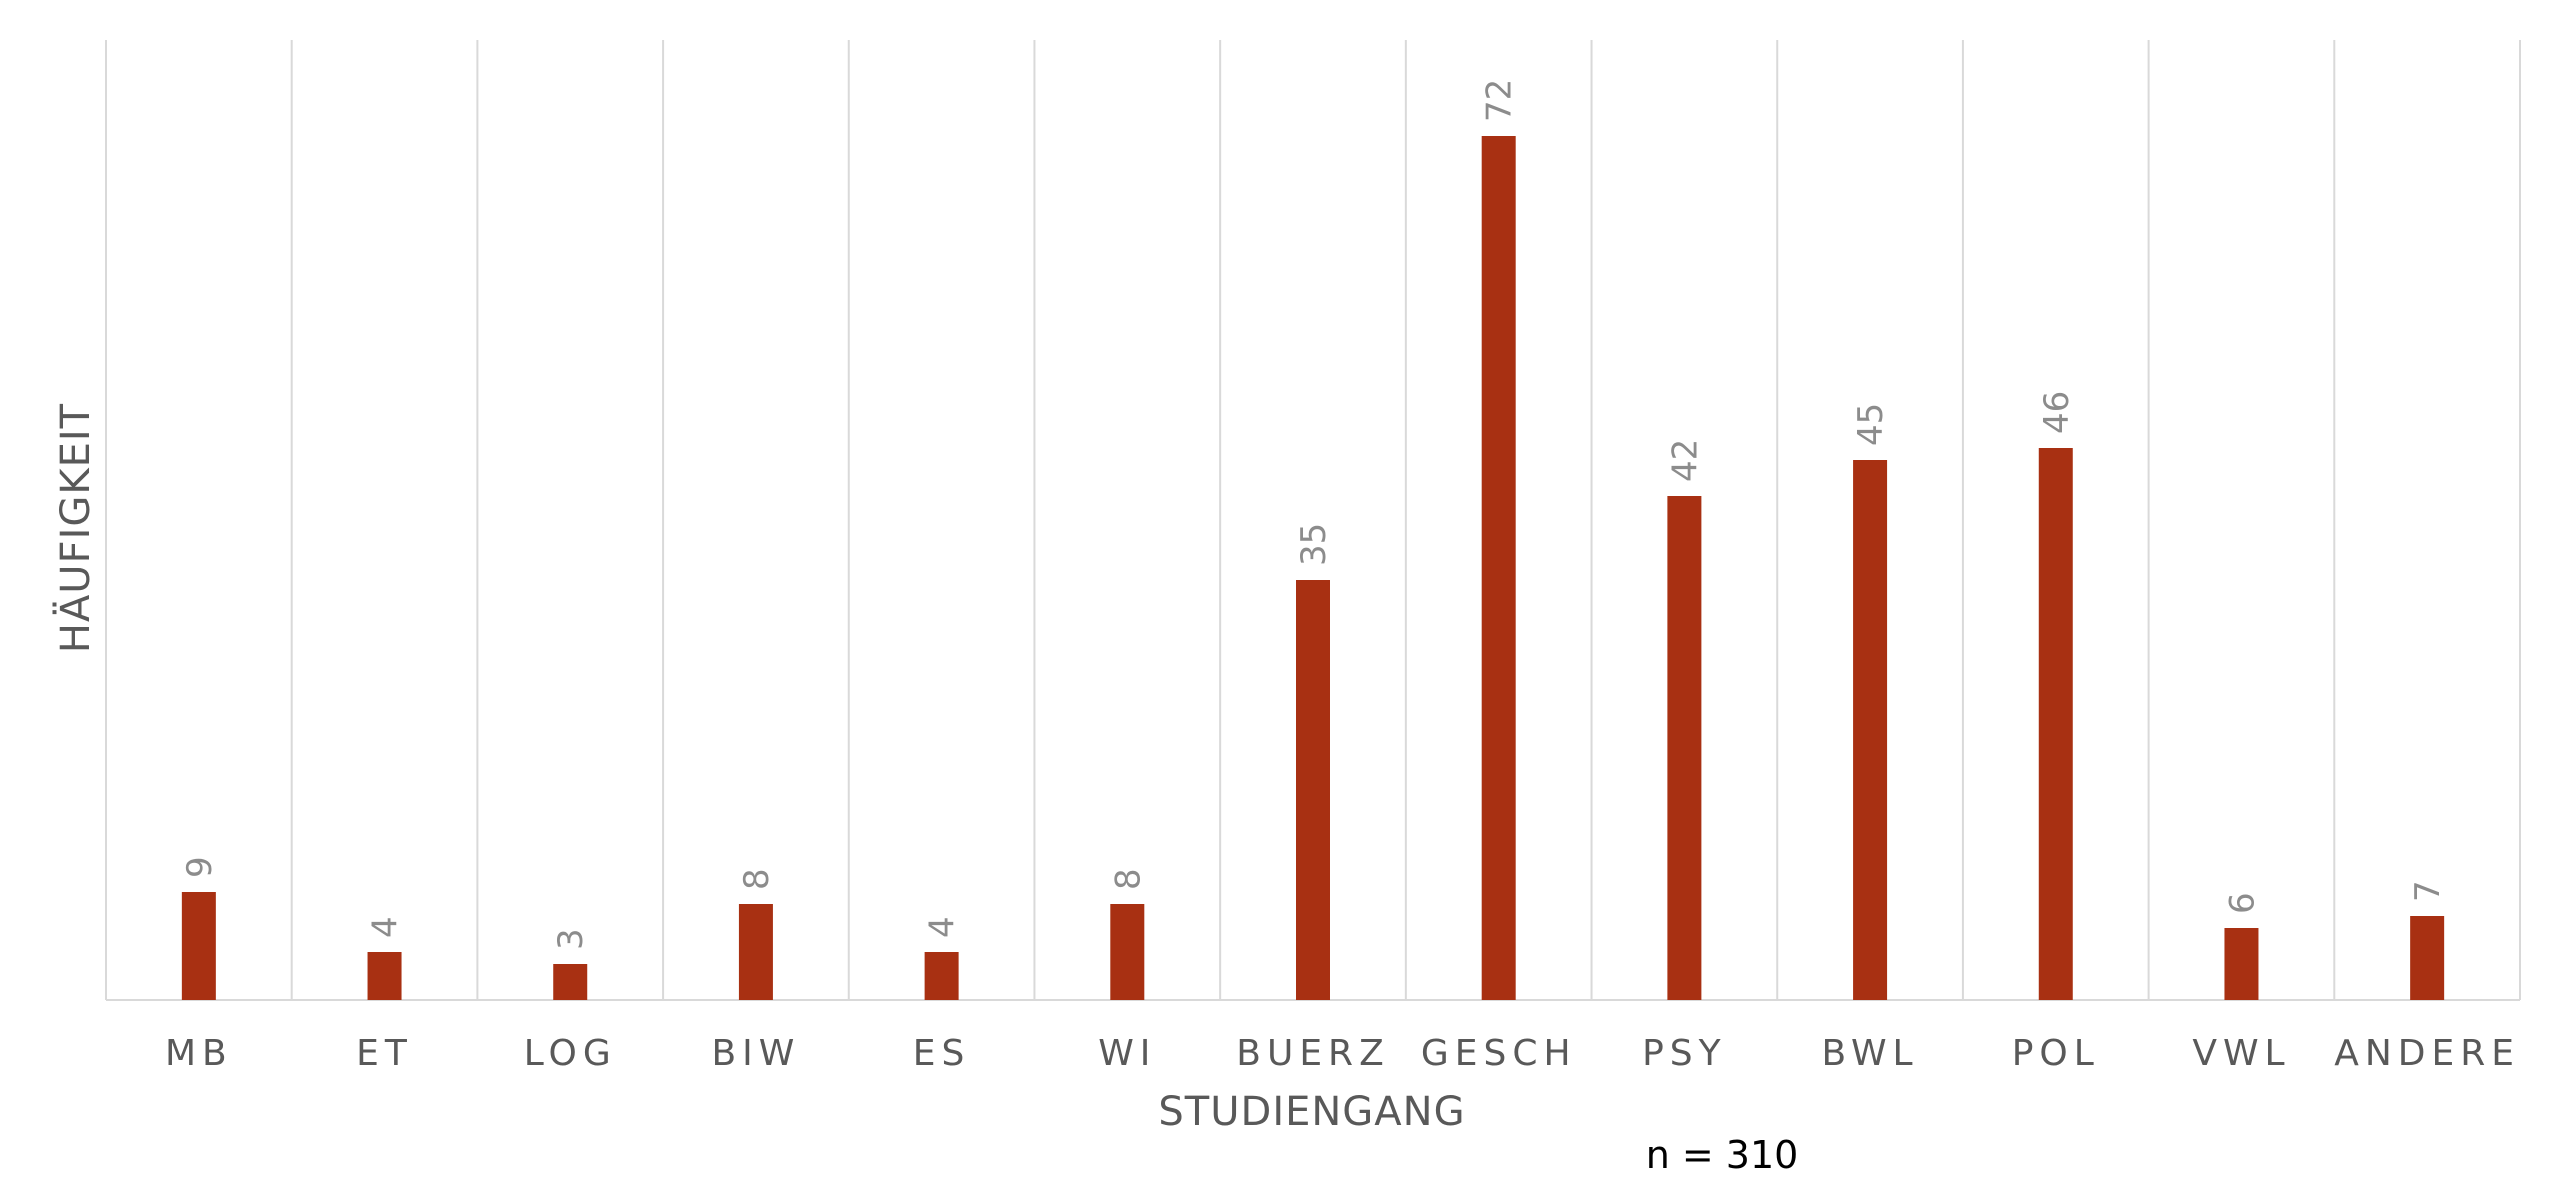 The width and height of the screenshot is (2560, 1191). What do you see at coordinates (757, 879) in the screenshot?
I see `data-label-biw: 8` at bounding box center [757, 879].